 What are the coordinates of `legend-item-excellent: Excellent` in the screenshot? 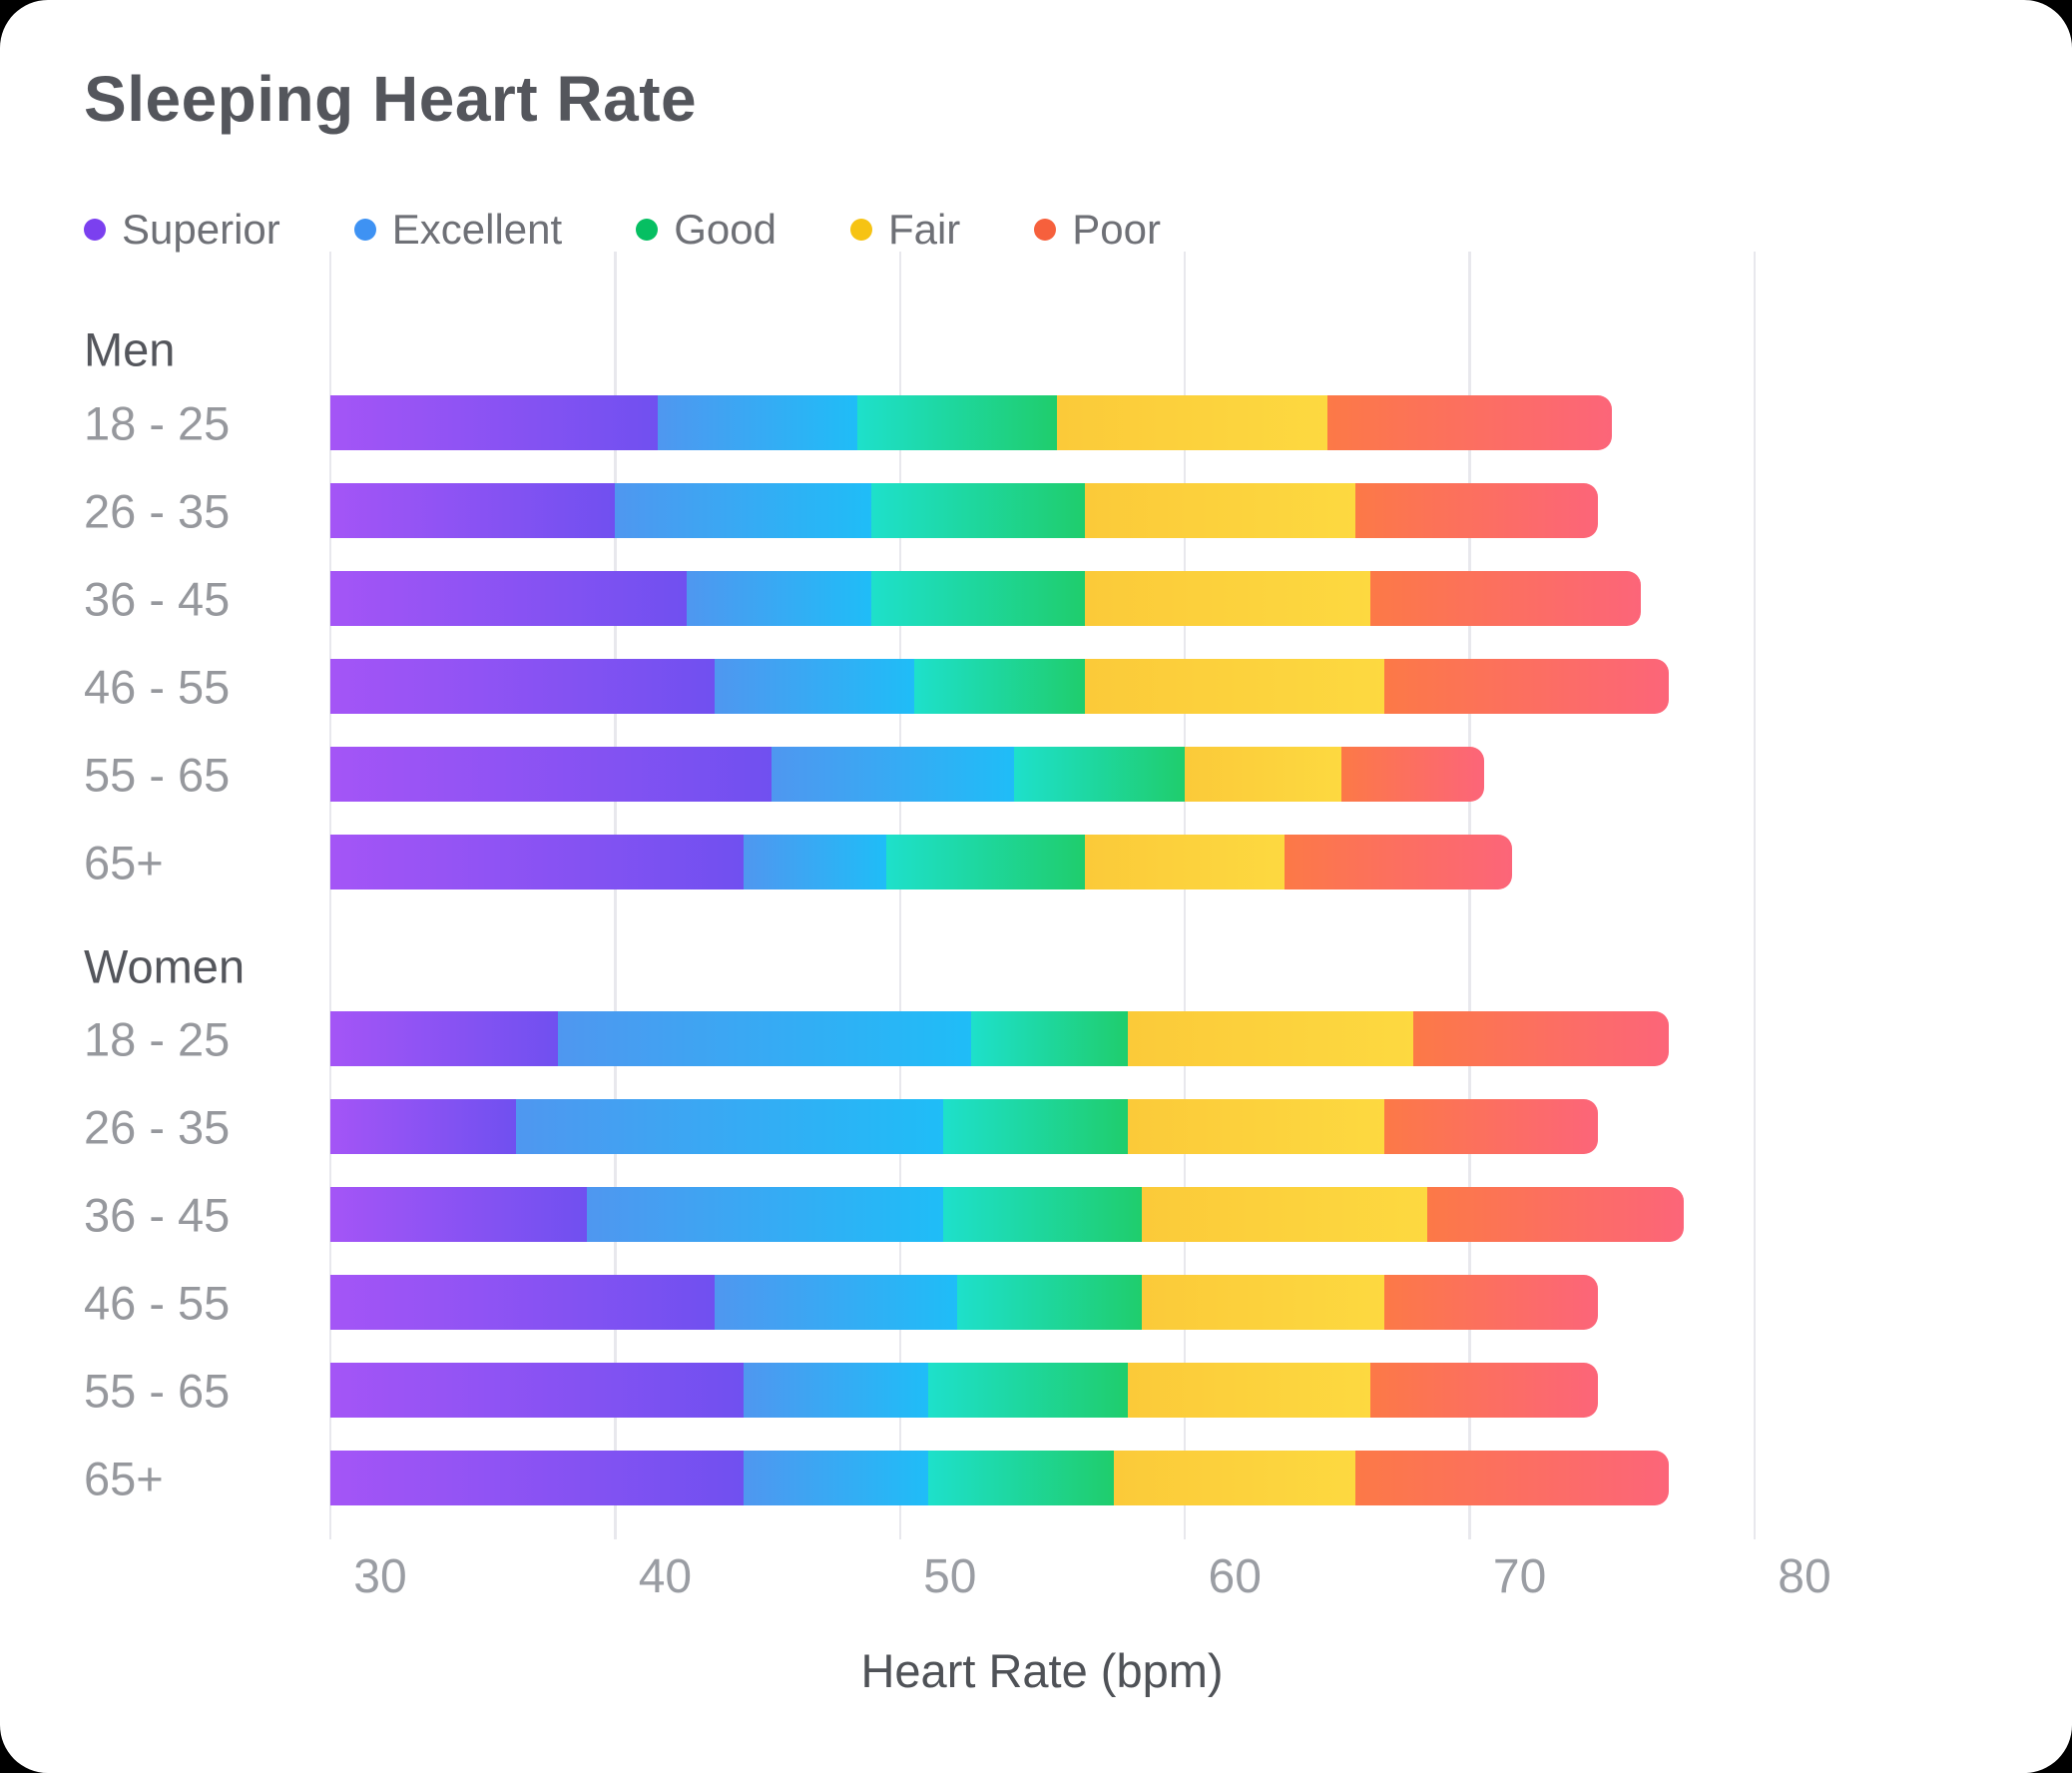 It's located at (458, 230).